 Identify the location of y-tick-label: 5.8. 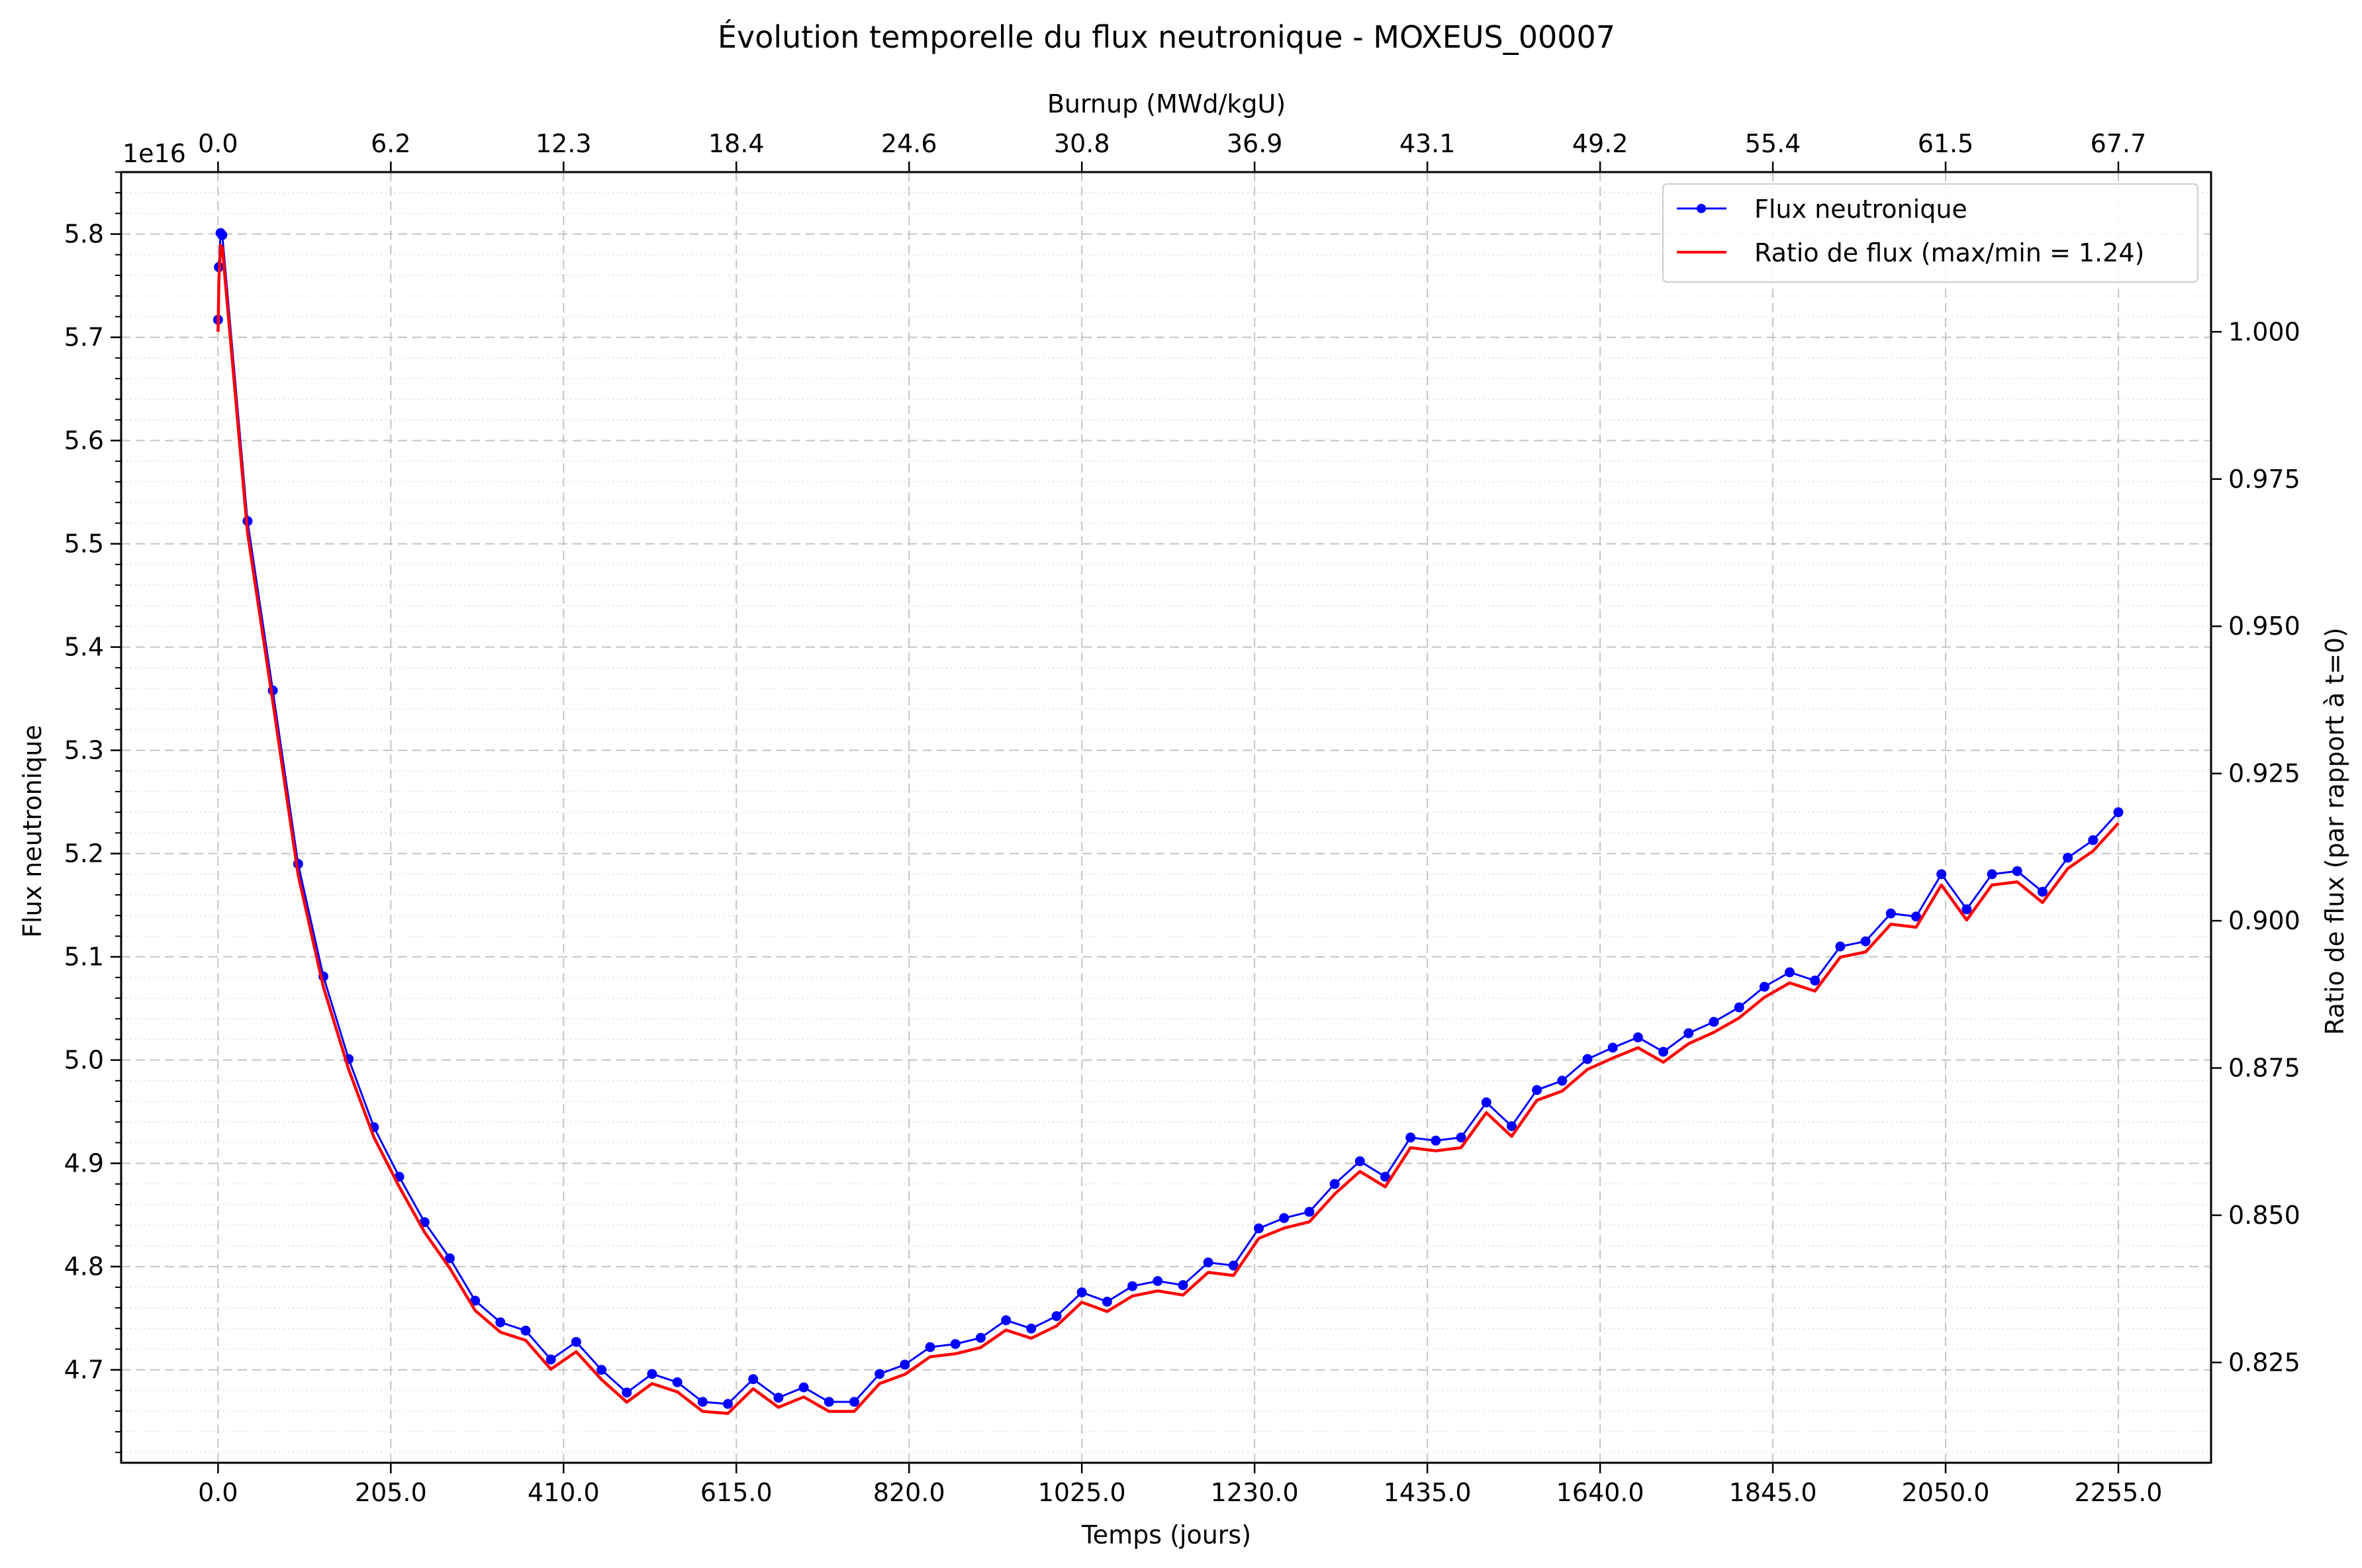
(84, 234).